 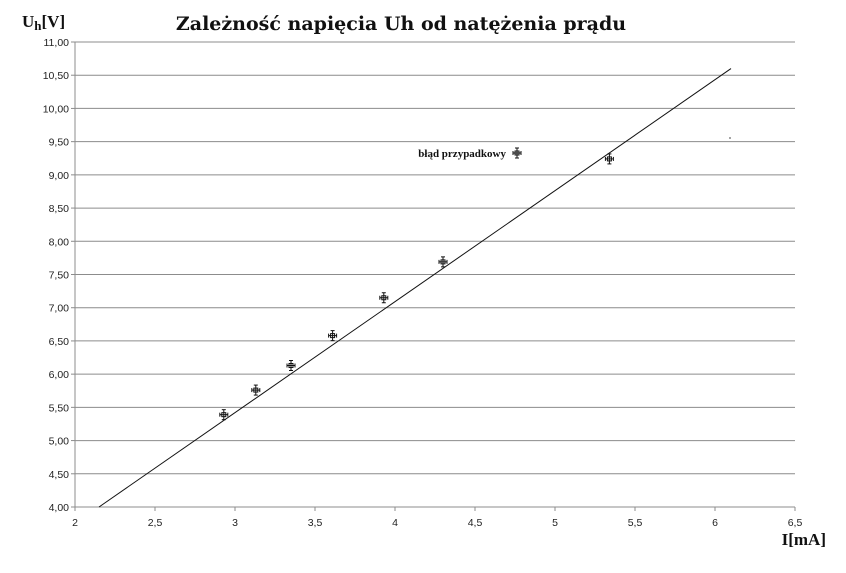 What do you see at coordinates (235, 523) in the screenshot?
I see `x-tick-label: 3` at bounding box center [235, 523].